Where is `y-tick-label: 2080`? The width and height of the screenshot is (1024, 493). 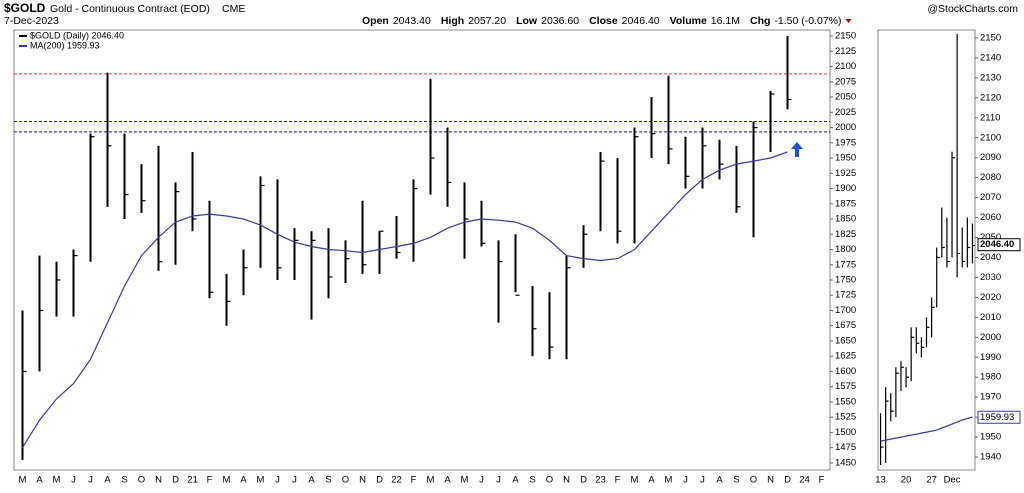
y-tick-label: 2080 is located at coordinates (990, 177).